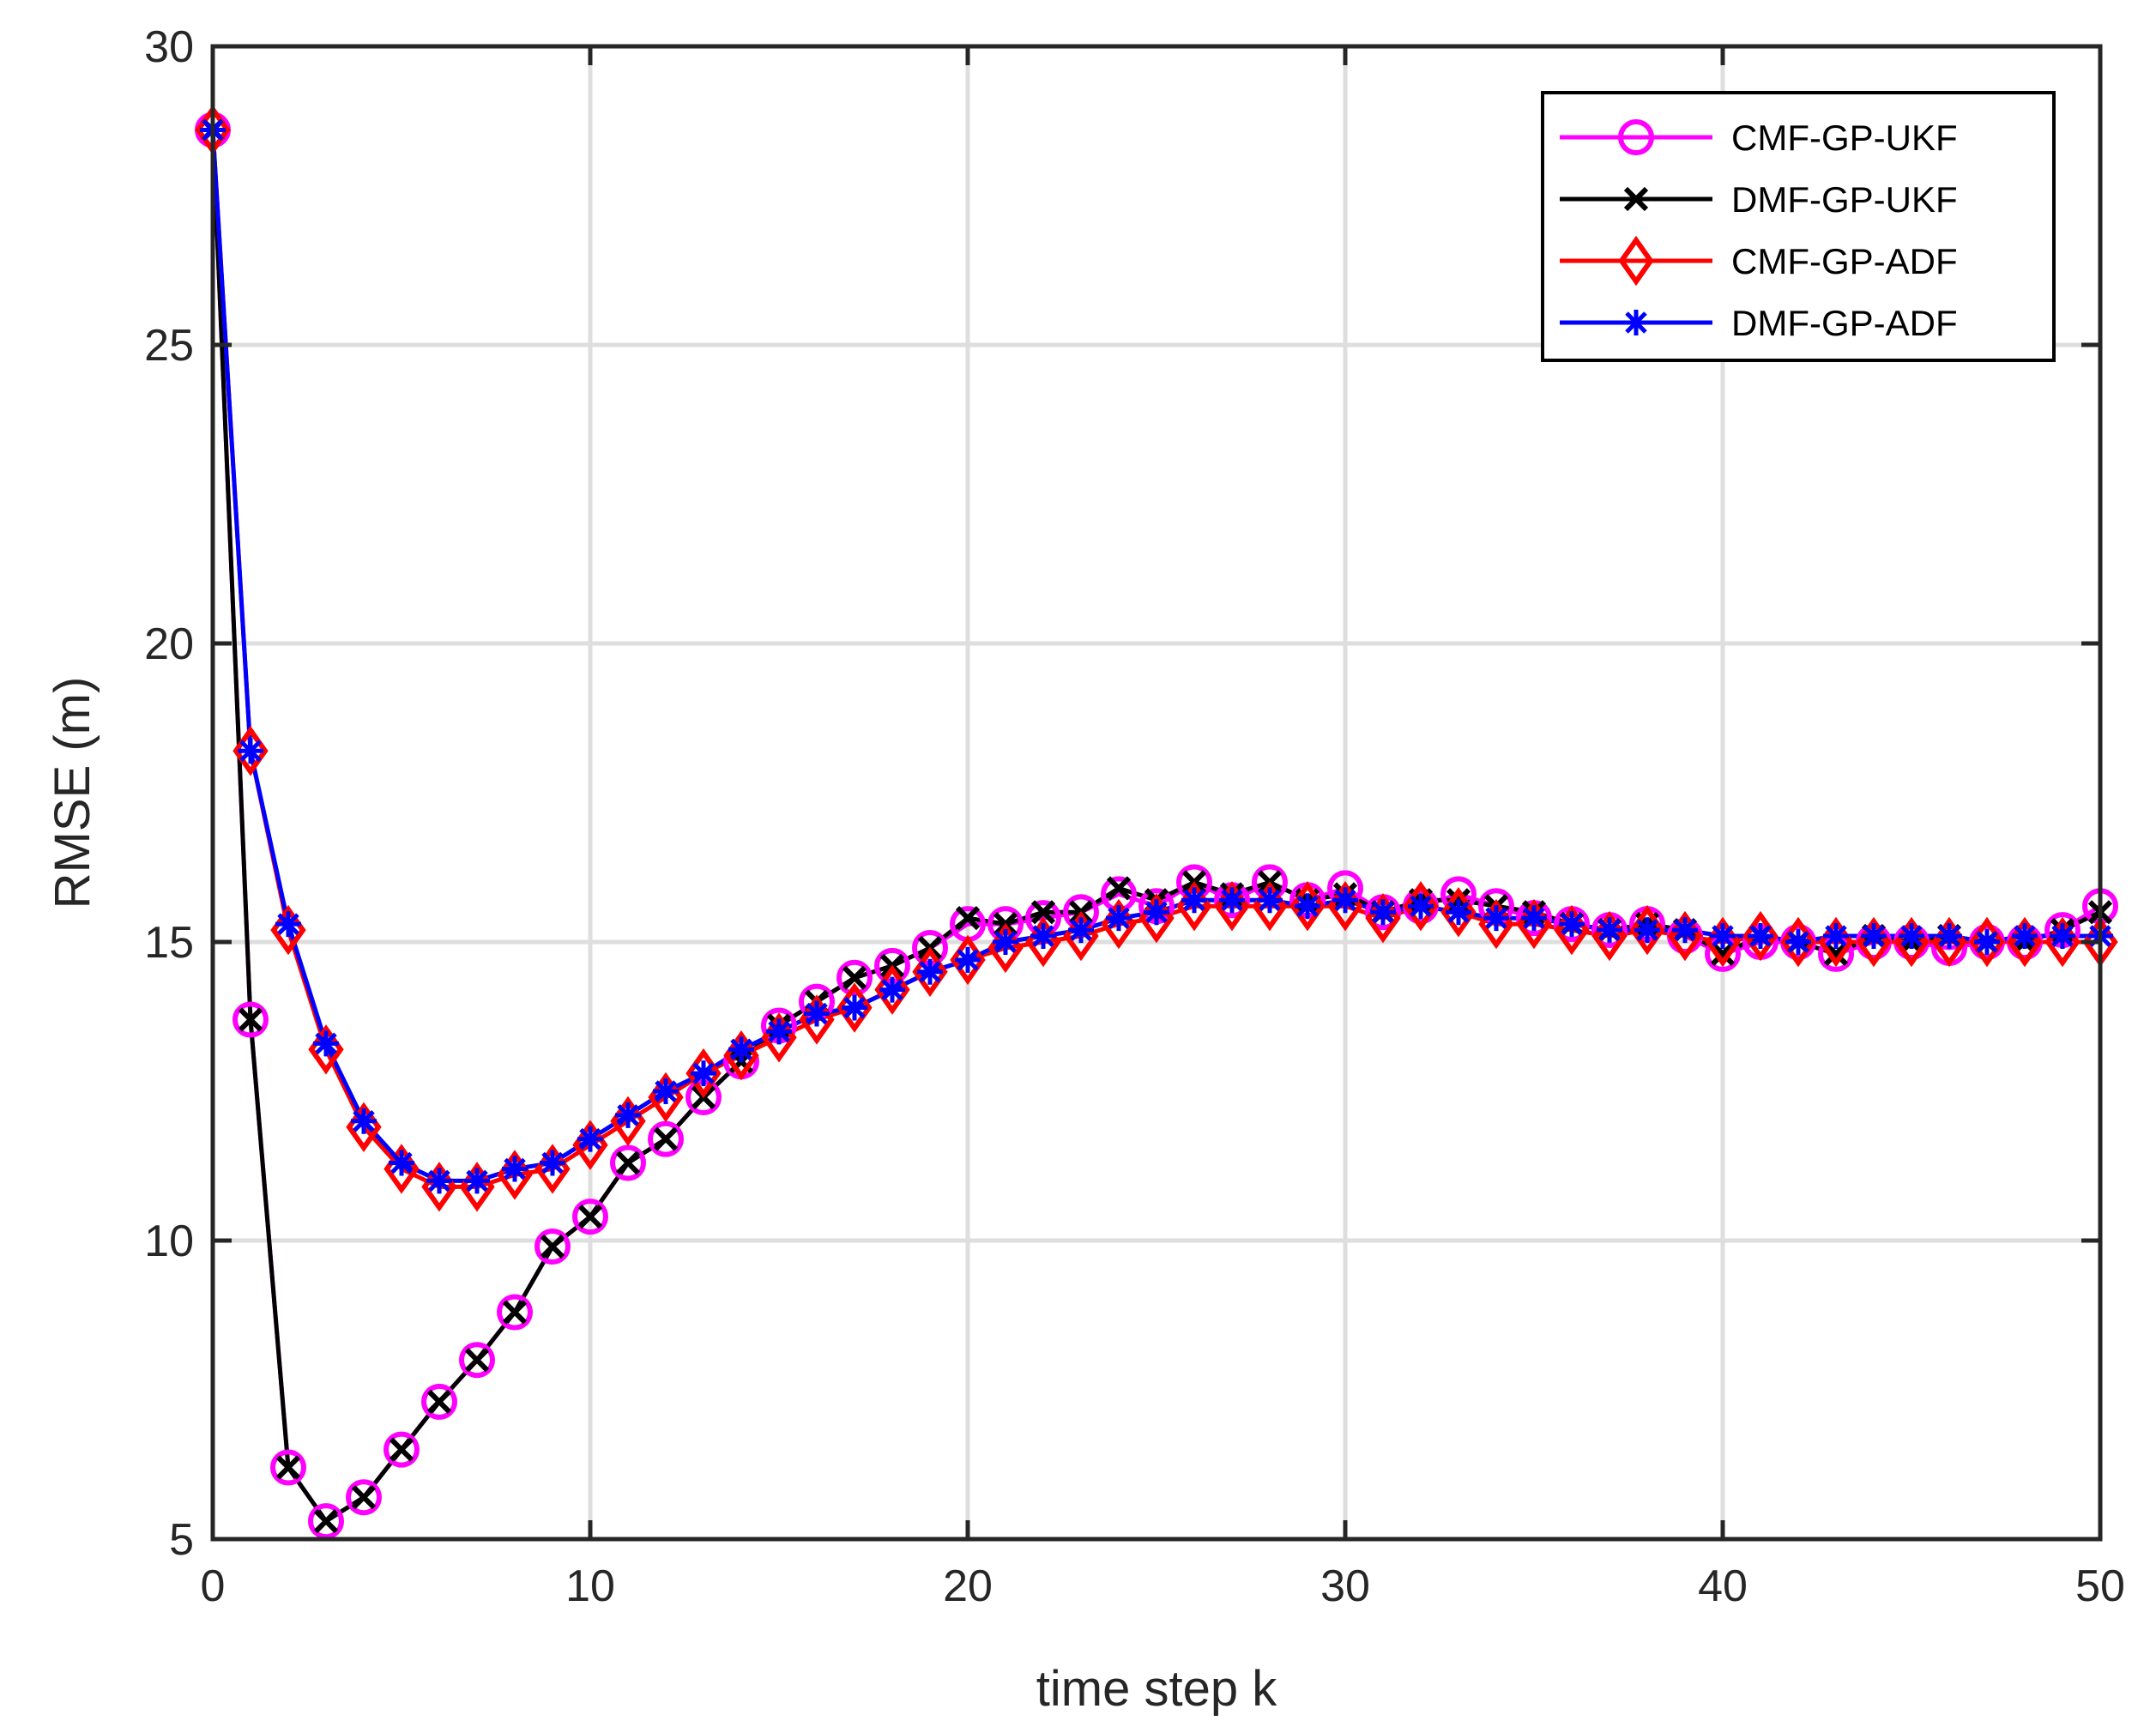  I want to click on legend-marker-x, so click(1636, 199).